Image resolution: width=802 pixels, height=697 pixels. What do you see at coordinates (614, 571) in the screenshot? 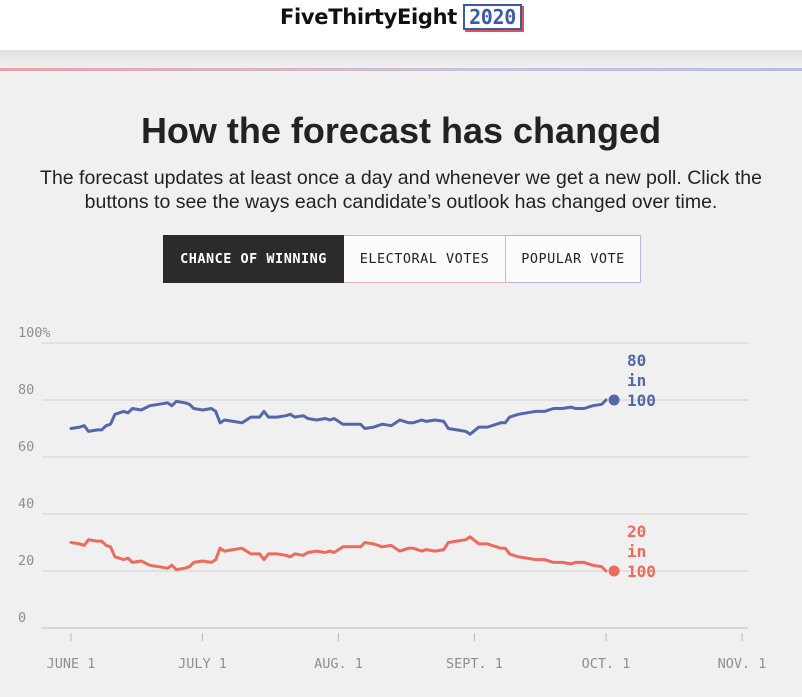
I see `red-end-dot` at bounding box center [614, 571].